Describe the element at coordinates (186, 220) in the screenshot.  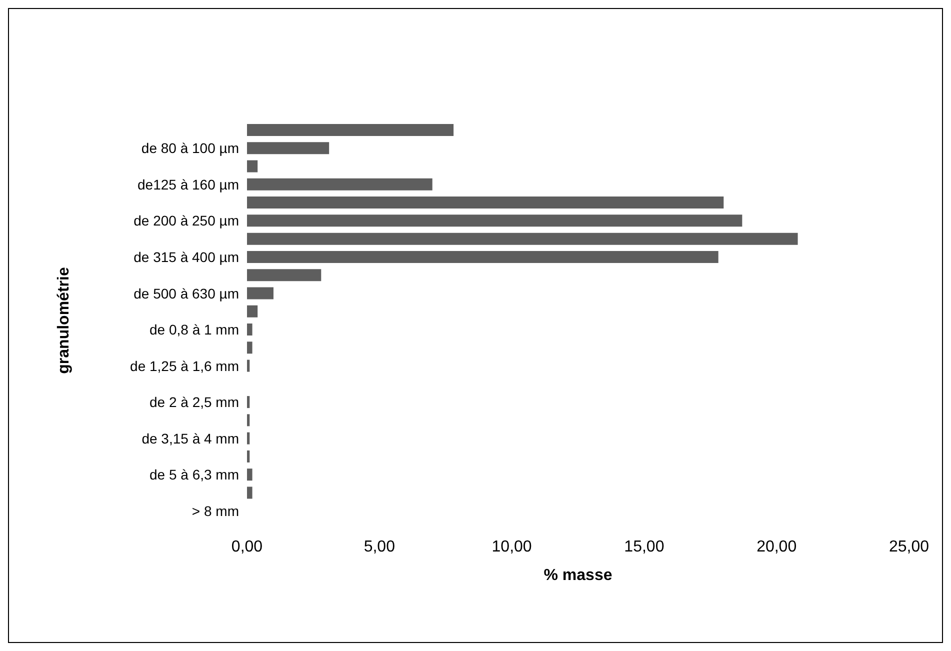
I see `y-tick-label: de 200 à 250 µm` at that location.